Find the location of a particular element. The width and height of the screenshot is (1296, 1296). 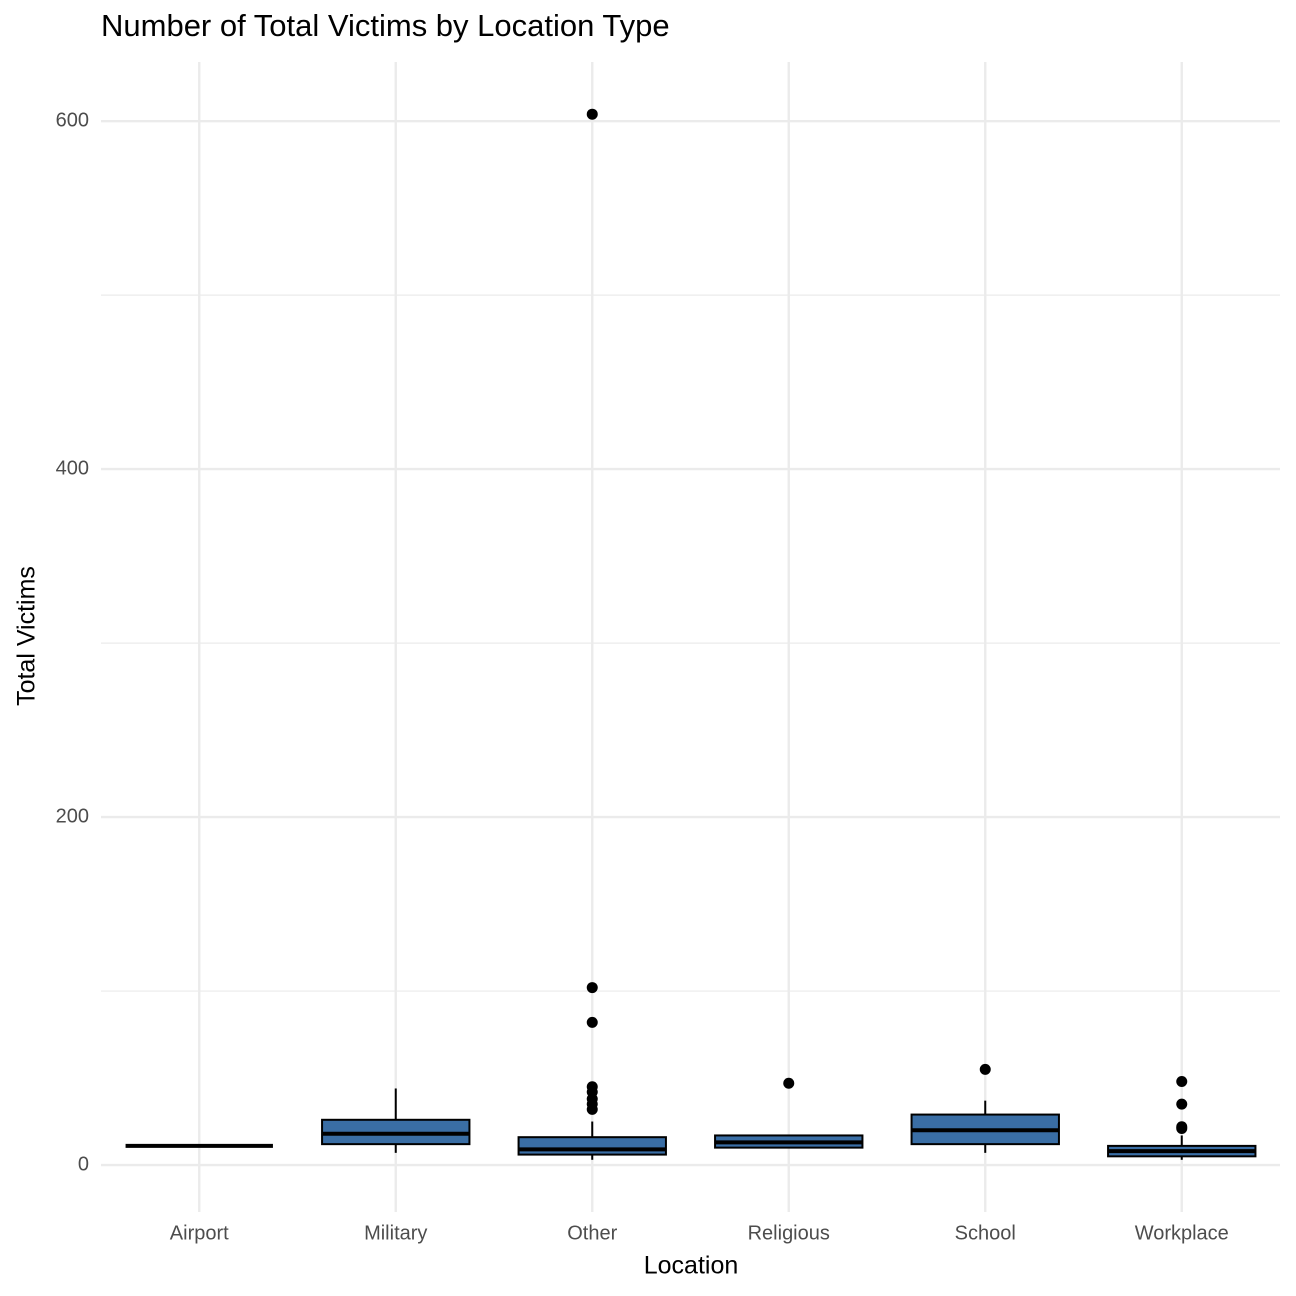

y-tick-label: 600 is located at coordinates (72, 120).